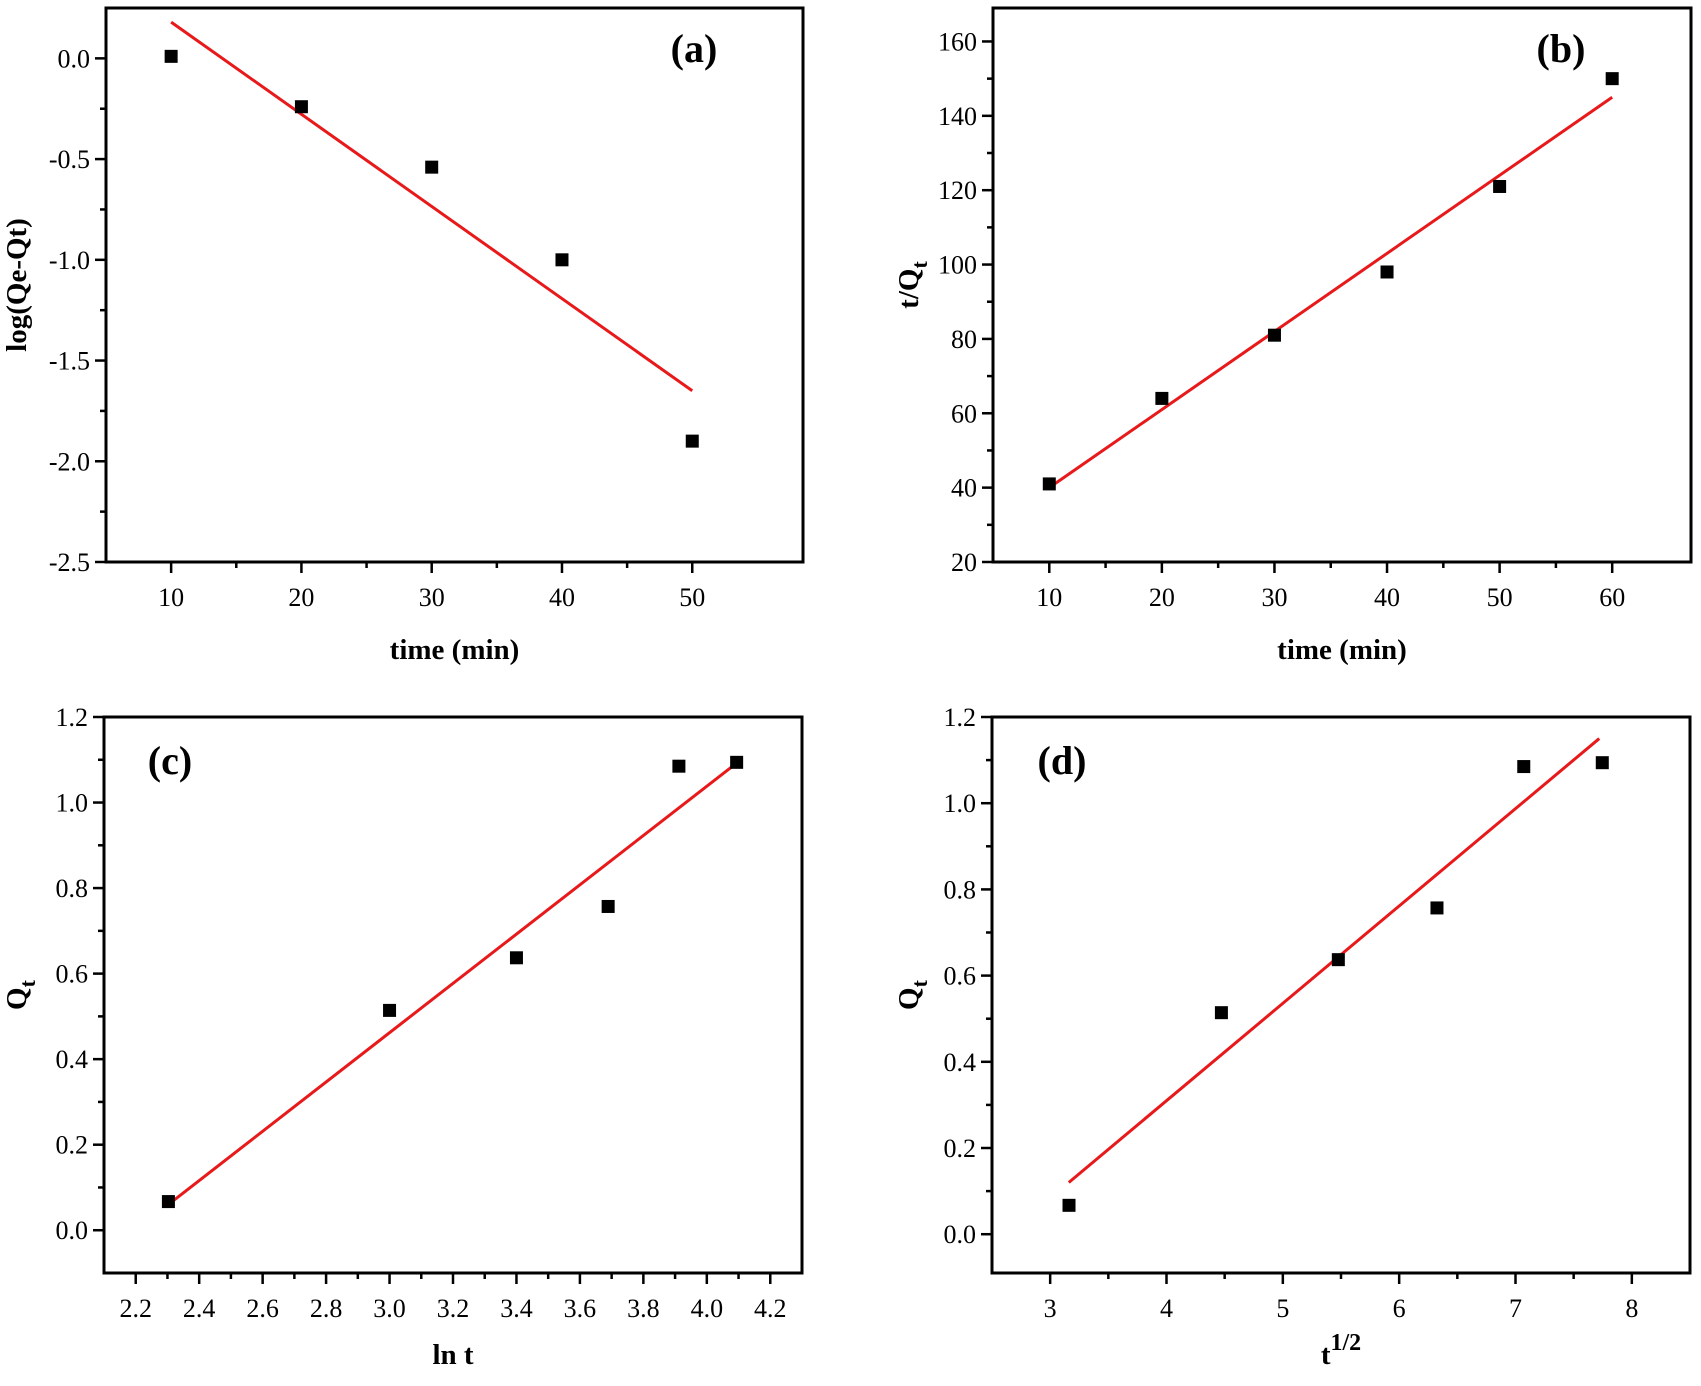 Image resolution: width=1701 pixels, height=1386 pixels. I want to click on y-tick-label: -0.5, so click(69, 159).